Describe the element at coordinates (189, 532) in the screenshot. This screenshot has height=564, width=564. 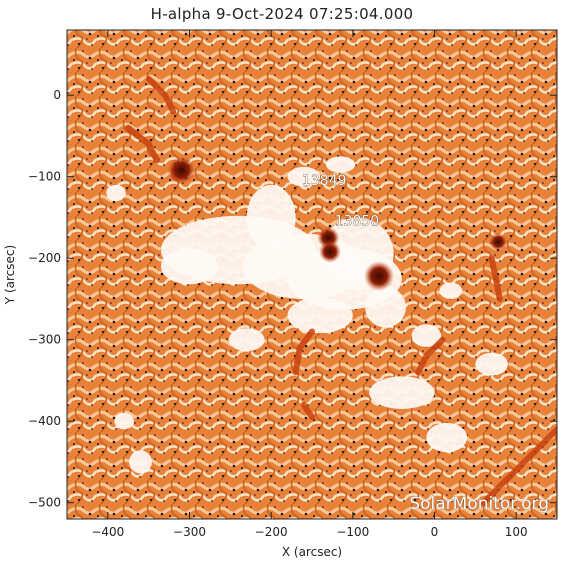
I see `x-tick-label: −300` at that location.